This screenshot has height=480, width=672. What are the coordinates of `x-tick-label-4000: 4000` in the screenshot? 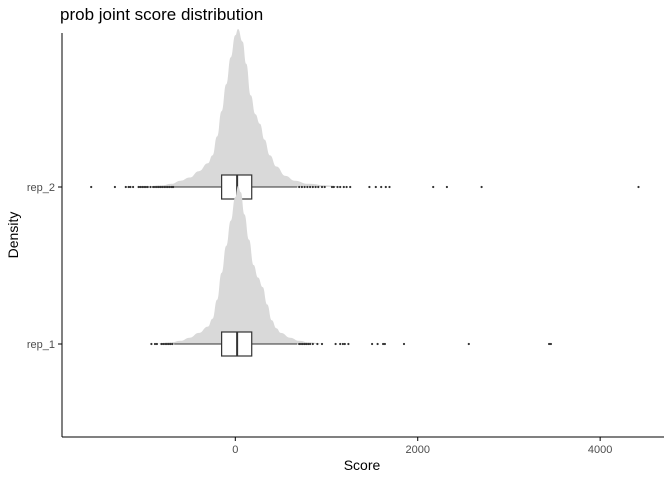 It's located at (600, 450).